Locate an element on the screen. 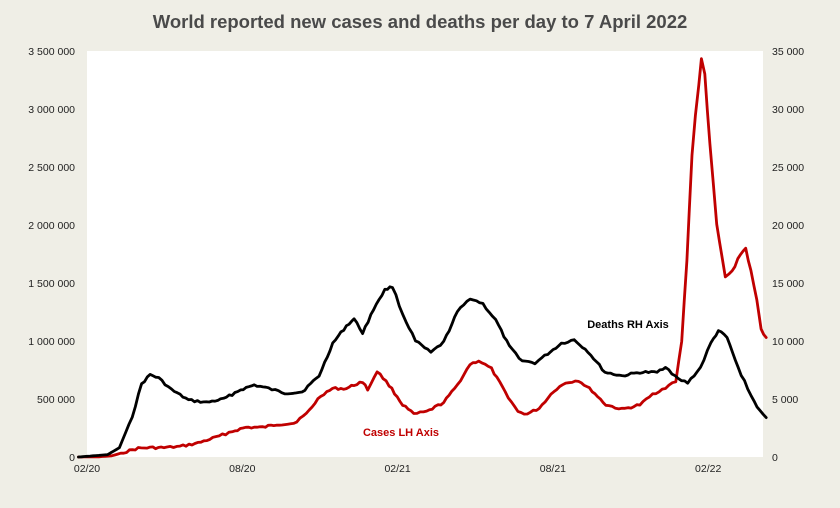  y-left-tick-label: 2 000 000 is located at coordinates (51, 226).